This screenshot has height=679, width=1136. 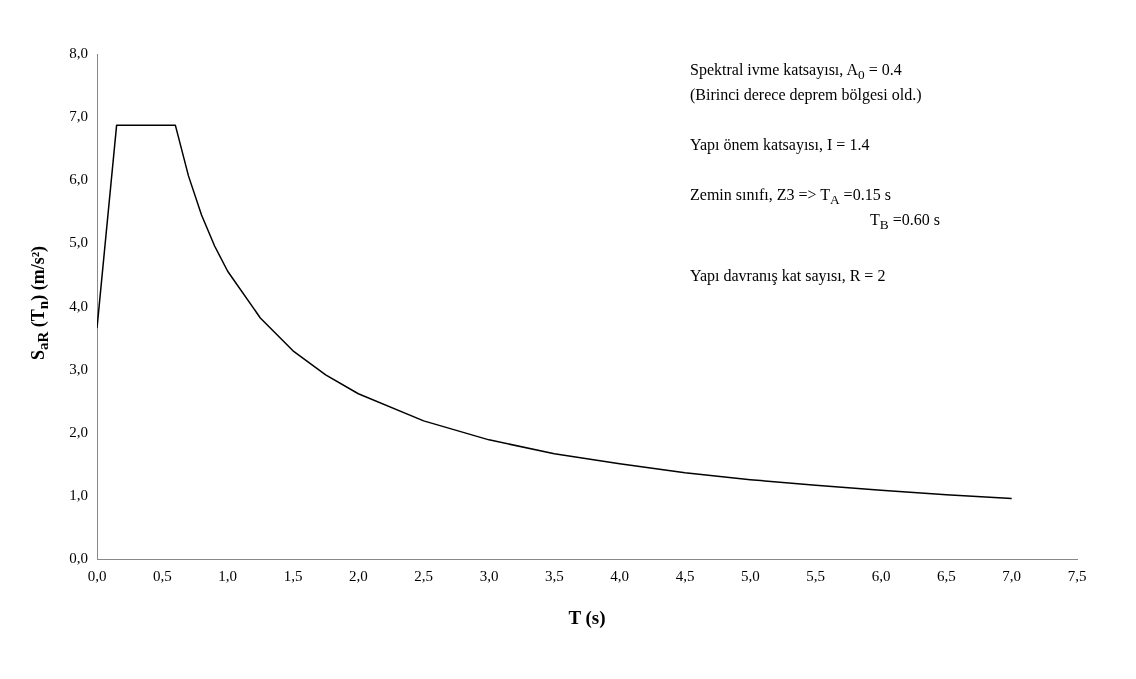 I want to click on y-tick-label: 8,0, so click(x=78, y=52).